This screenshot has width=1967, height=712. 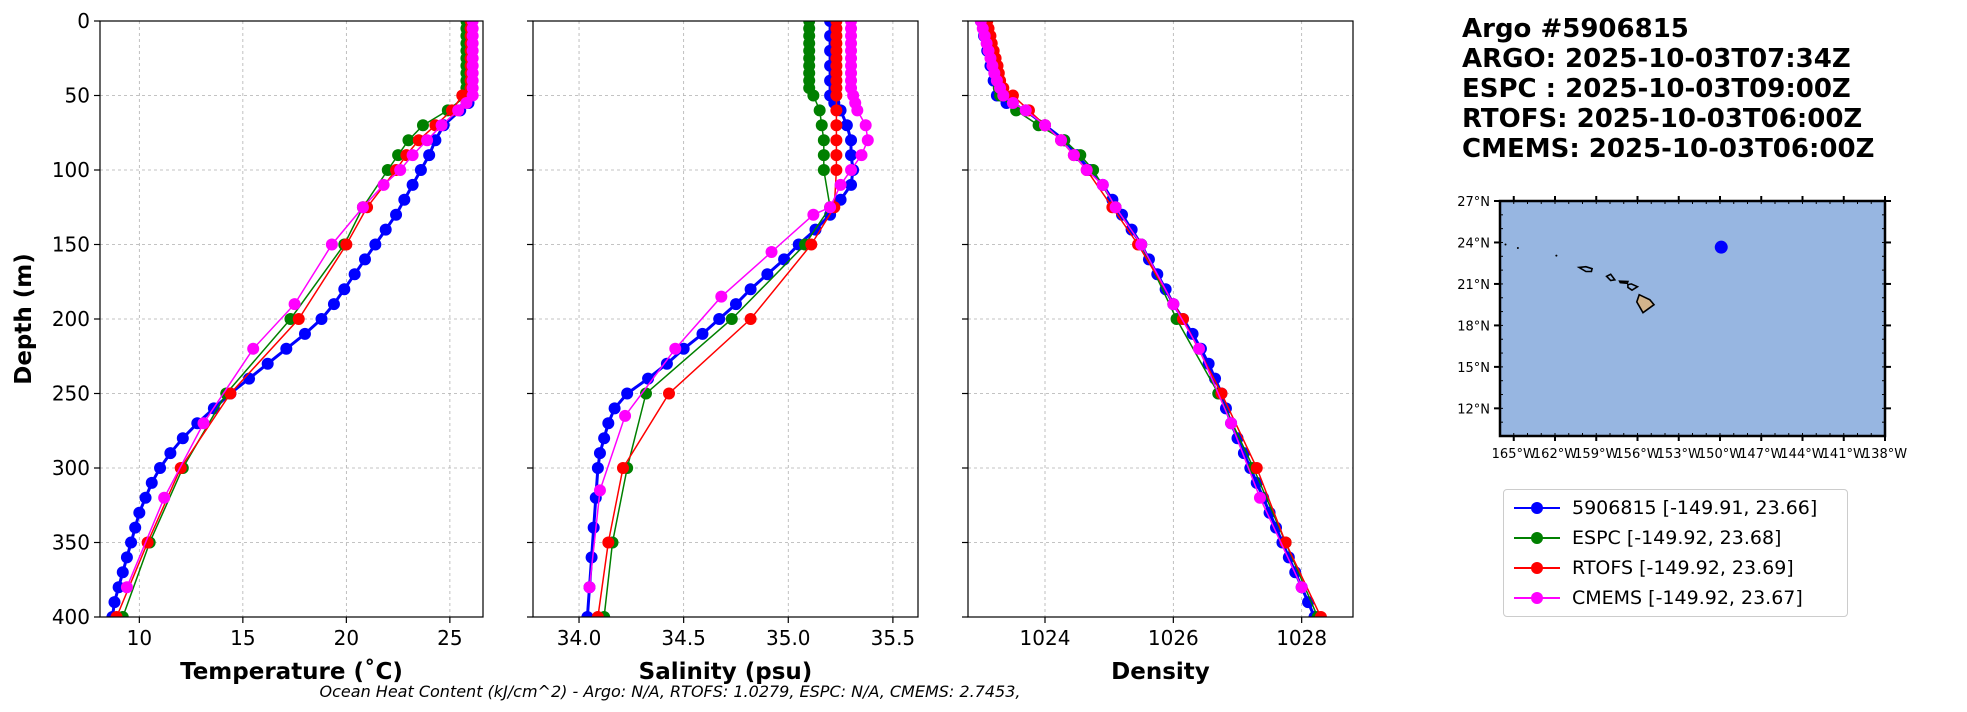 I want to click on map-lon-label: 150°W, so click(x=1720, y=454).